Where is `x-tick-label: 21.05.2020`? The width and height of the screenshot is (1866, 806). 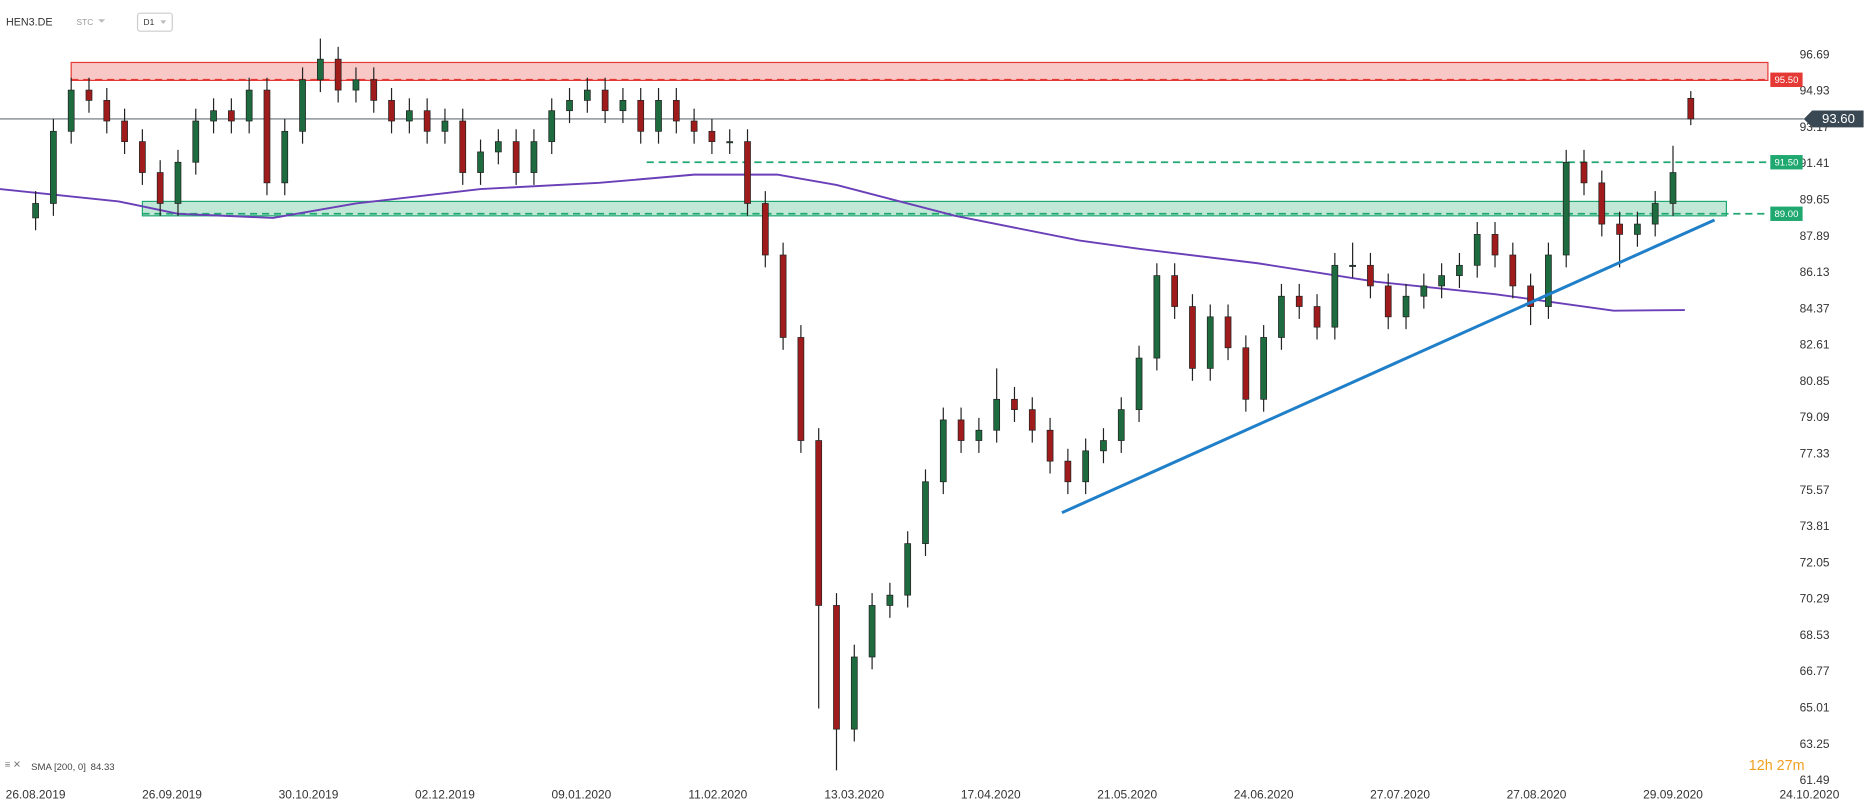
x-tick-label: 21.05.2020 is located at coordinates (1127, 794).